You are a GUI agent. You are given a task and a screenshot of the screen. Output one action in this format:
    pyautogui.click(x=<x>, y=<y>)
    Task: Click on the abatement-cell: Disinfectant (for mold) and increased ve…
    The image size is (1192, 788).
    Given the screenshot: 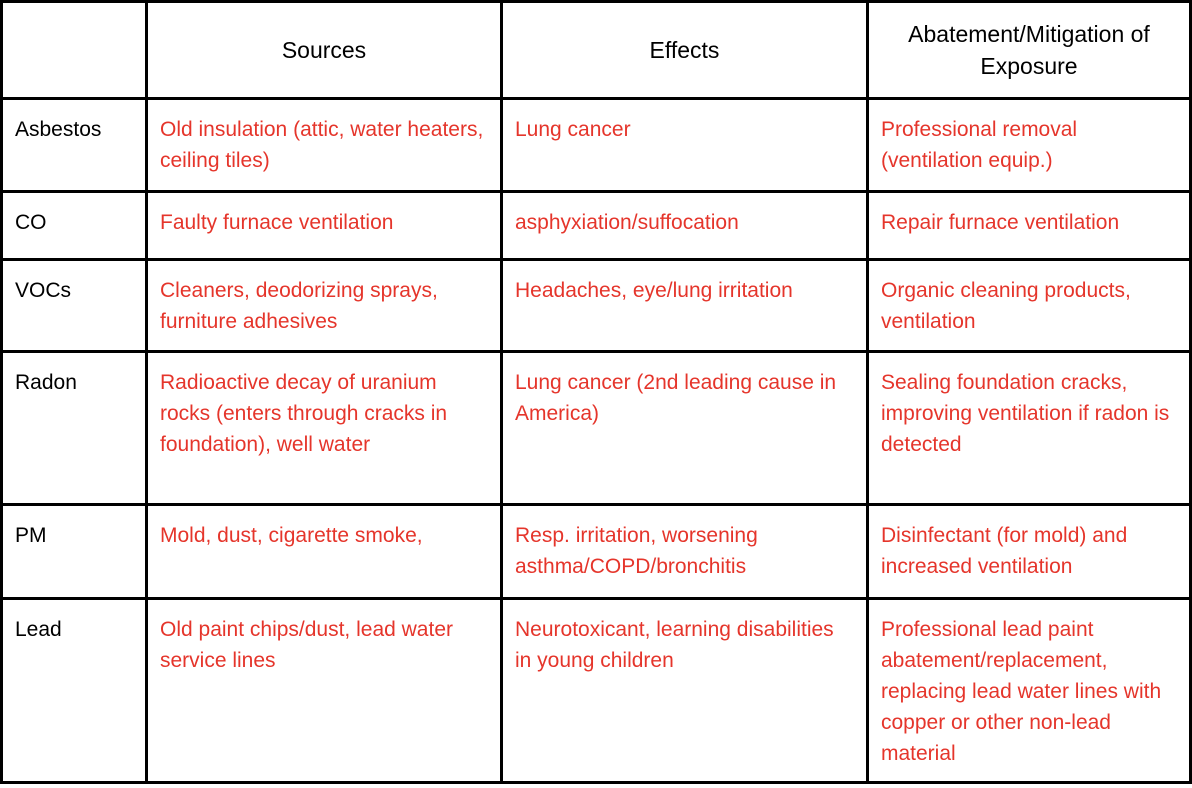 What is the action you would take?
    pyautogui.click(x=1029, y=551)
    